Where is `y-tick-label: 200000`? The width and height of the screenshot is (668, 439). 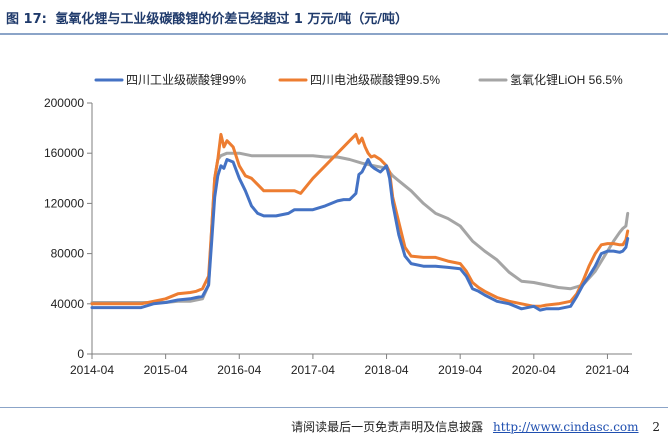
y-tick-label: 200000 is located at coordinates (64, 103).